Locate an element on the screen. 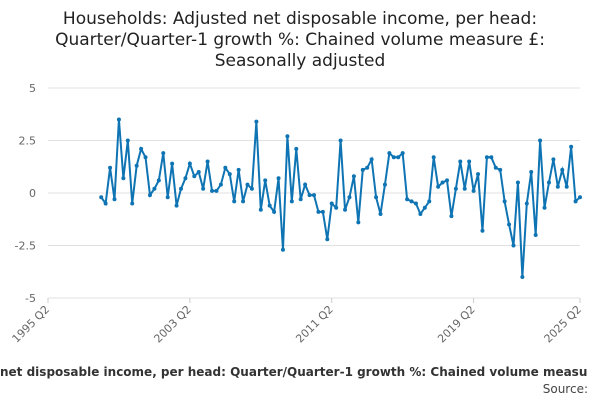 Image resolution: width=600 pixels, height=400 pixels. x-tick-label: 2003 Q2 is located at coordinates (172, 324).